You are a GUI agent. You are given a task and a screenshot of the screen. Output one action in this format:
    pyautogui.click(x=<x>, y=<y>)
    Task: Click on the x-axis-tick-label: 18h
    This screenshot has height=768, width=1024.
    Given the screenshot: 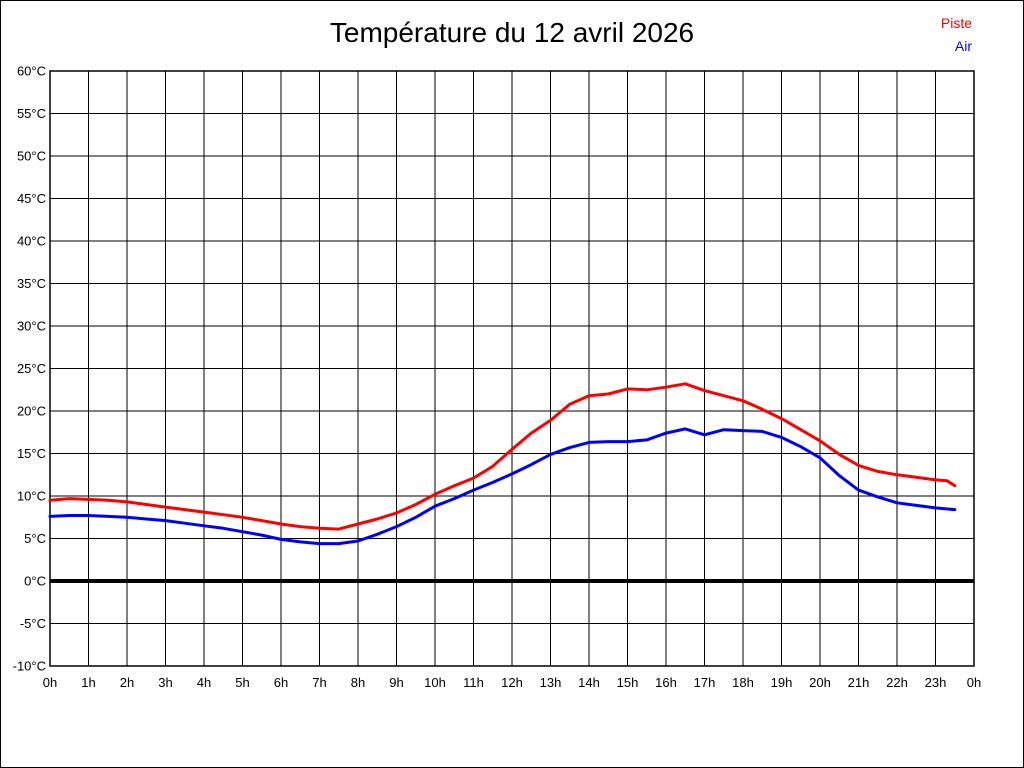 What is the action you would take?
    pyautogui.click(x=743, y=682)
    